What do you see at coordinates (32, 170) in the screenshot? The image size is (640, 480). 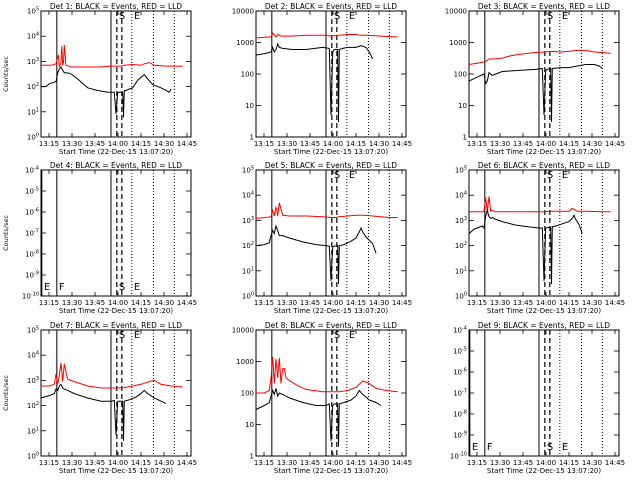 I see `y-tick-label: 10⁻⁴` at bounding box center [32, 170].